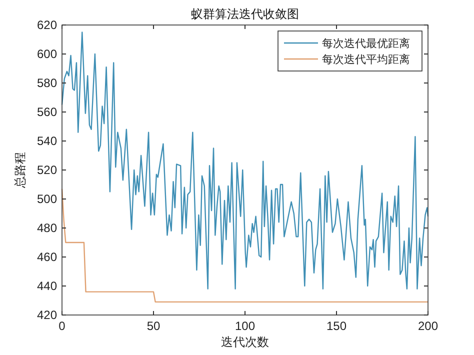  What do you see at coordinates (245, 326) in the screenshot?
I see `x-tick-label: 100` at bounding box center [245, 326].